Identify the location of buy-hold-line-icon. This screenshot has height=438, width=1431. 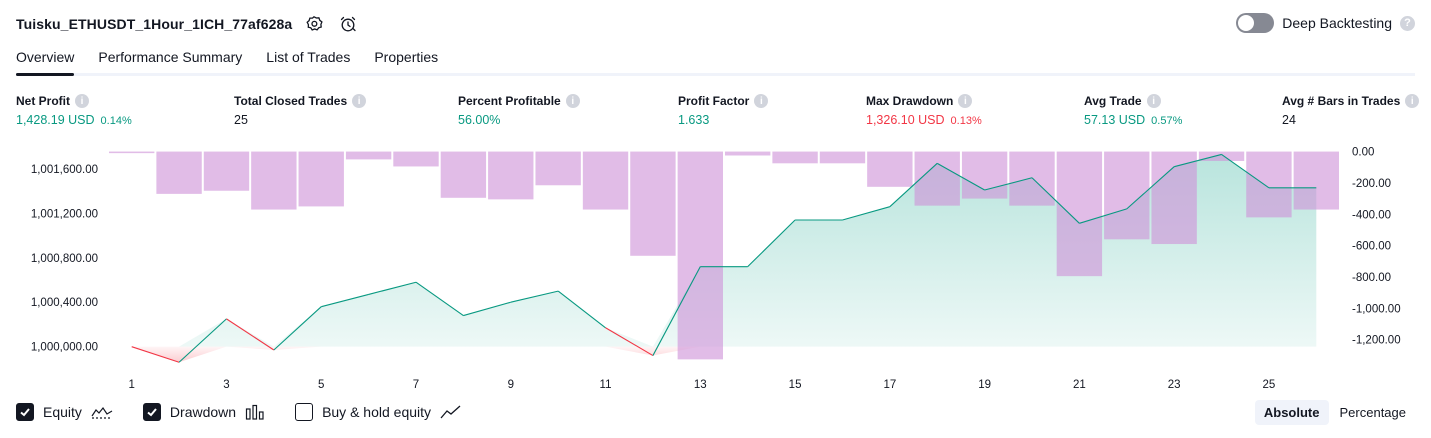
(451, 412).